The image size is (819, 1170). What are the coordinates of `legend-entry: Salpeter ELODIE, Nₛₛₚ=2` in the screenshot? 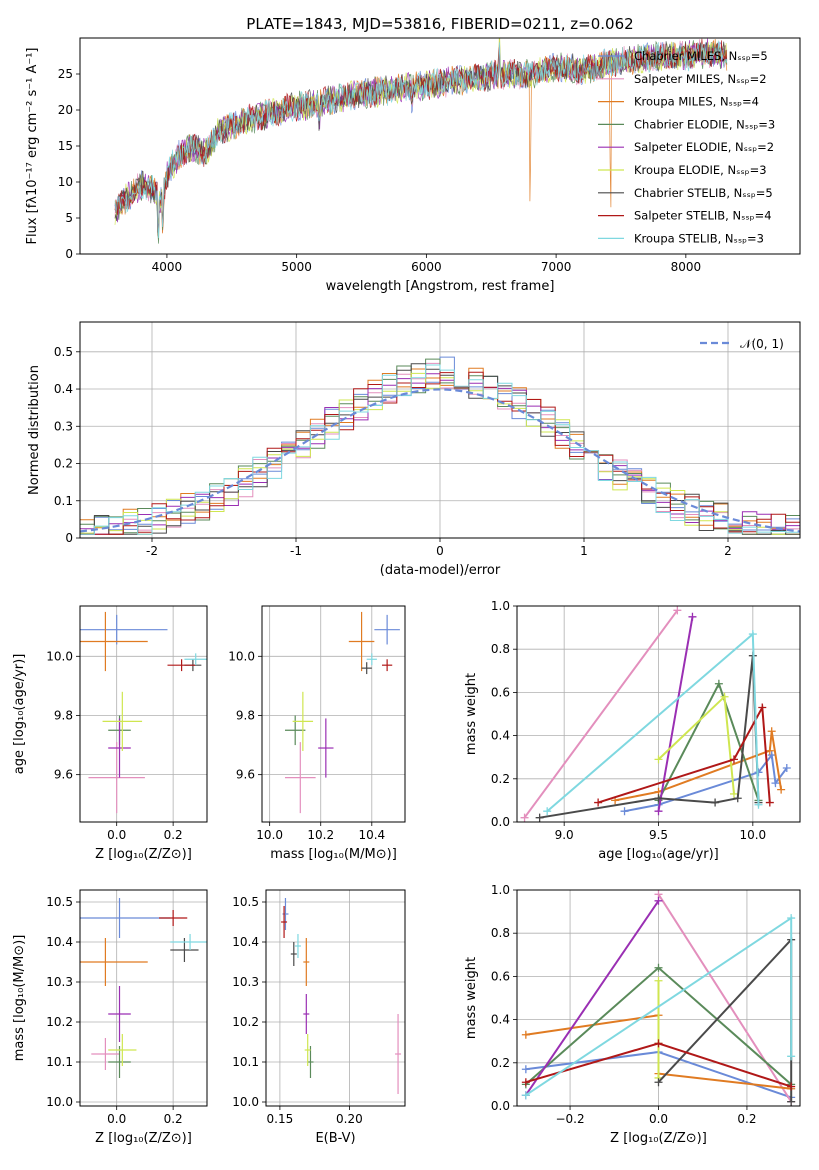 It's located at (704, 147).